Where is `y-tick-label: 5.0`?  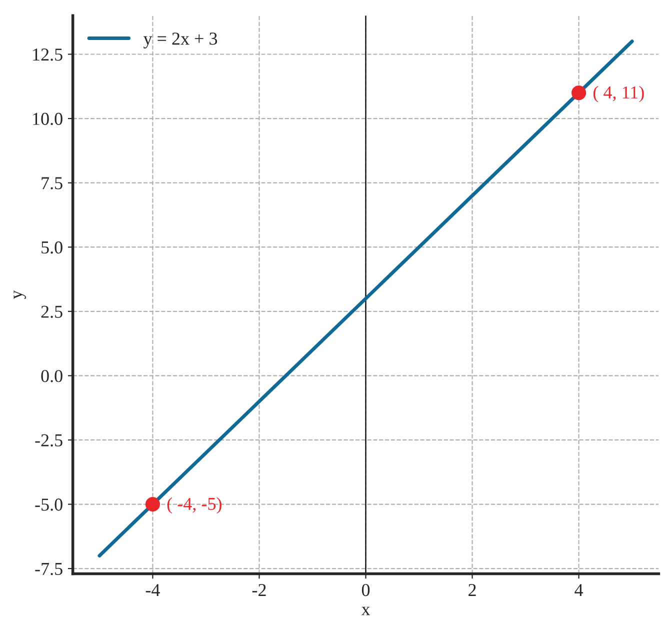 y-tick-label: 5.0 is located at coordinates (52, 247).